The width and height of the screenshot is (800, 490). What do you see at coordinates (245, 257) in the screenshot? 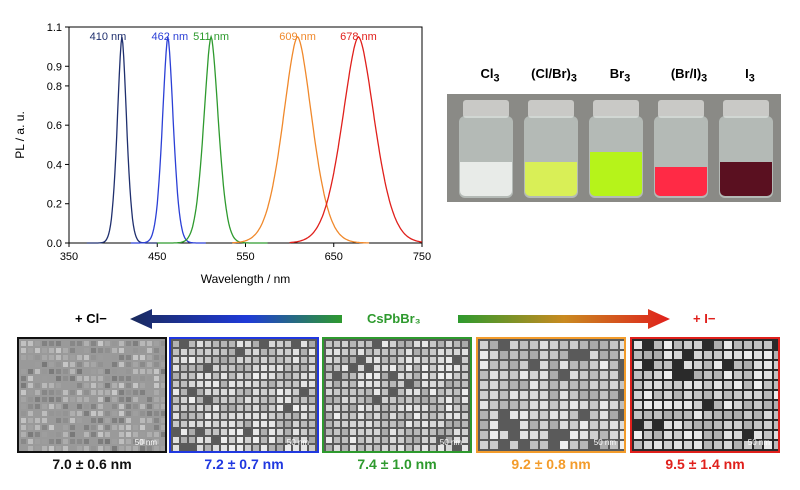
I see `x-tick-label: 550` at bounding box center [245, 257].